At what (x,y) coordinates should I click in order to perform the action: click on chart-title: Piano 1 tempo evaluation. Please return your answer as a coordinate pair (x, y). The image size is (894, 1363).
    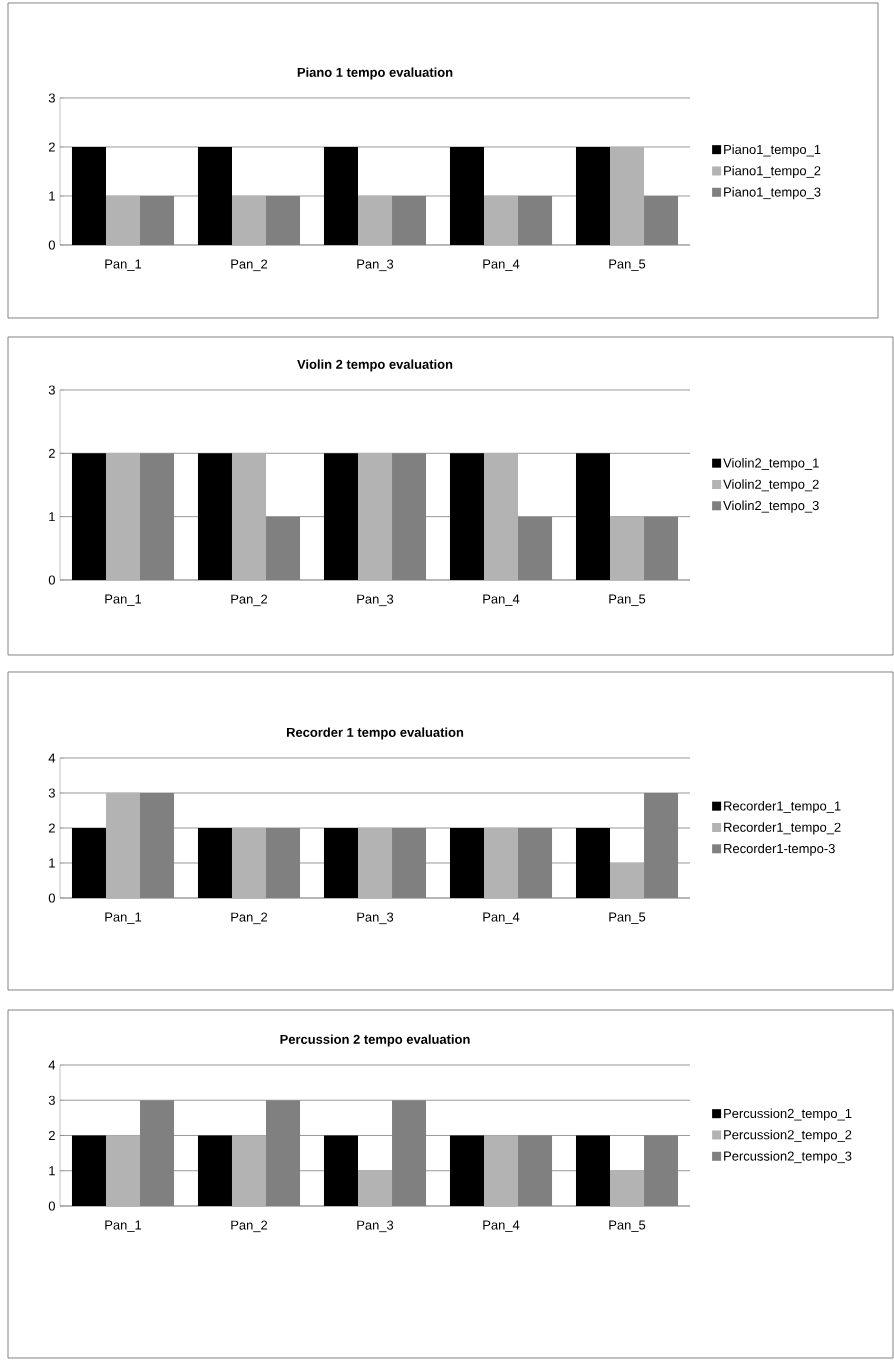
    Looking at the image, I should click on (375, 73).